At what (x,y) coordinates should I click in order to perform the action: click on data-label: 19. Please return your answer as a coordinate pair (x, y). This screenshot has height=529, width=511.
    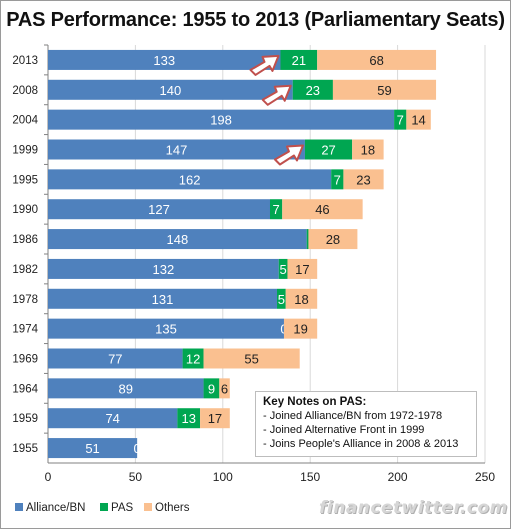
    Looking at the image, I should click on (300, 329).